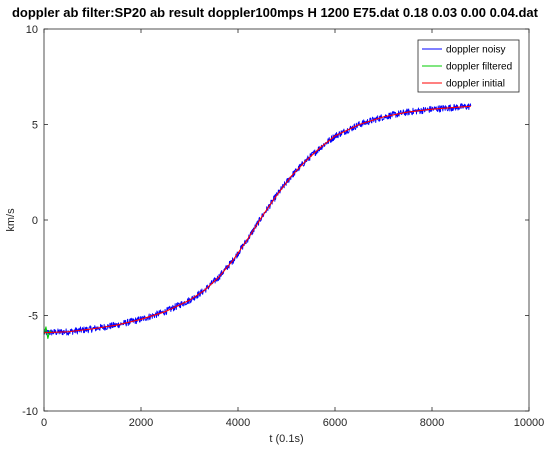 This screenshot has height=450, width=550. I want to click on y-axis-label: km/s, so click(11, 220).